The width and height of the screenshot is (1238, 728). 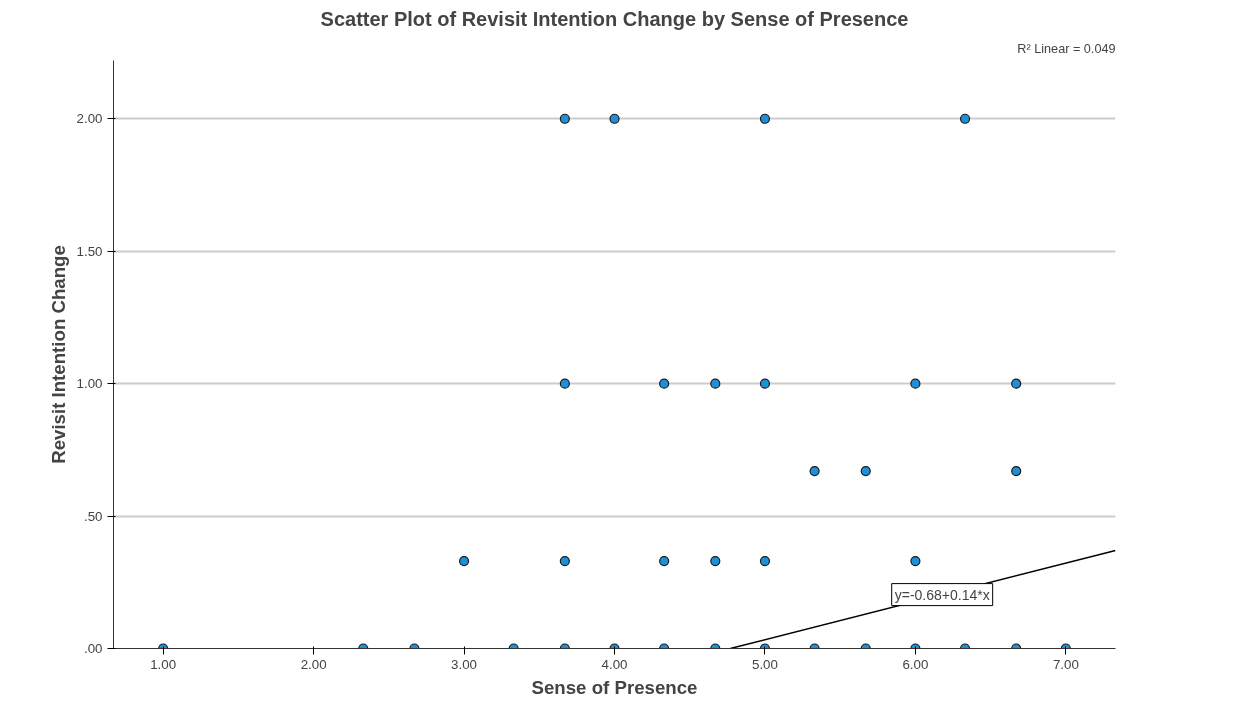 What do you see at coordinates (1066, 48) in the screenshot?
I see `text: R² Linear = 0.049` at bounding box center [1066, 48].